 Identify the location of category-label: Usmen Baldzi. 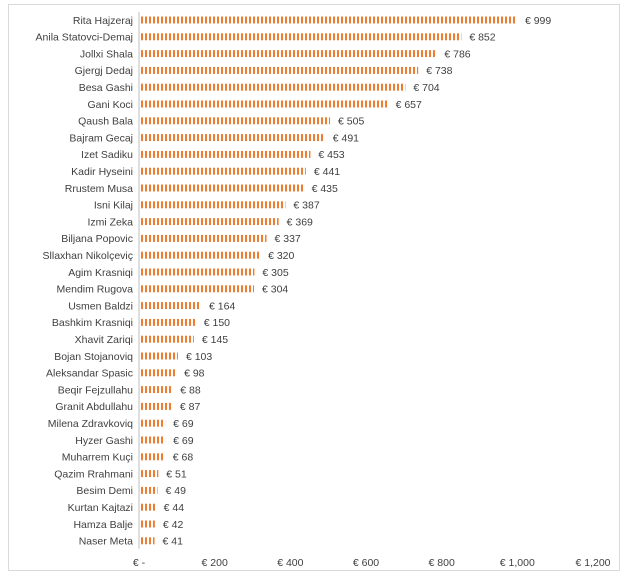
(100, 306).